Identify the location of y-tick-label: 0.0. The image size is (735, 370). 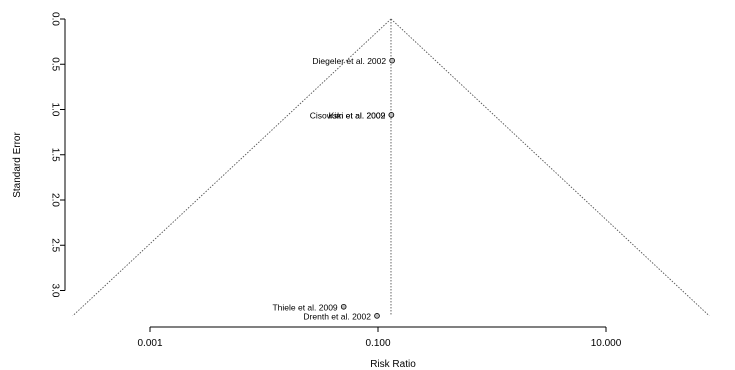
(54, 19).